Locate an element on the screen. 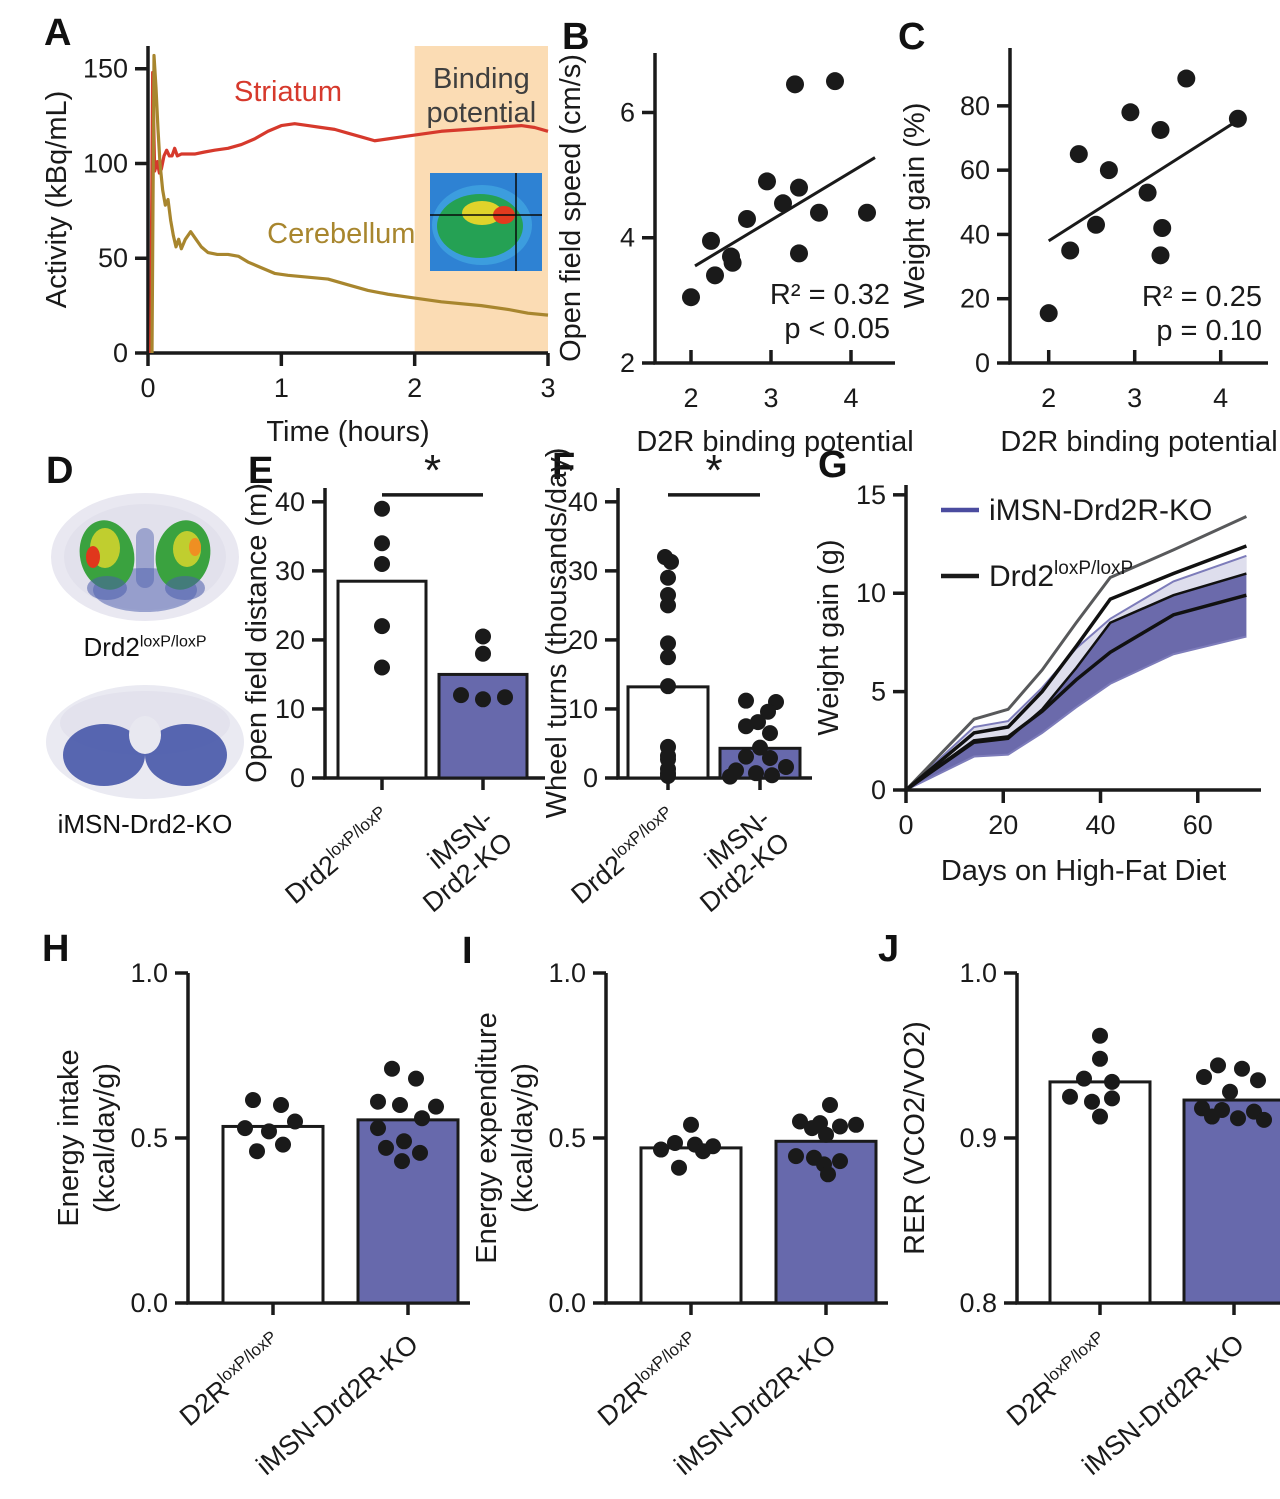 Image resolution: width=1280 pixels, height=1499 pixels. legend-label-1: Drd2loxP/loxP is located at coordinates (1061, 575).